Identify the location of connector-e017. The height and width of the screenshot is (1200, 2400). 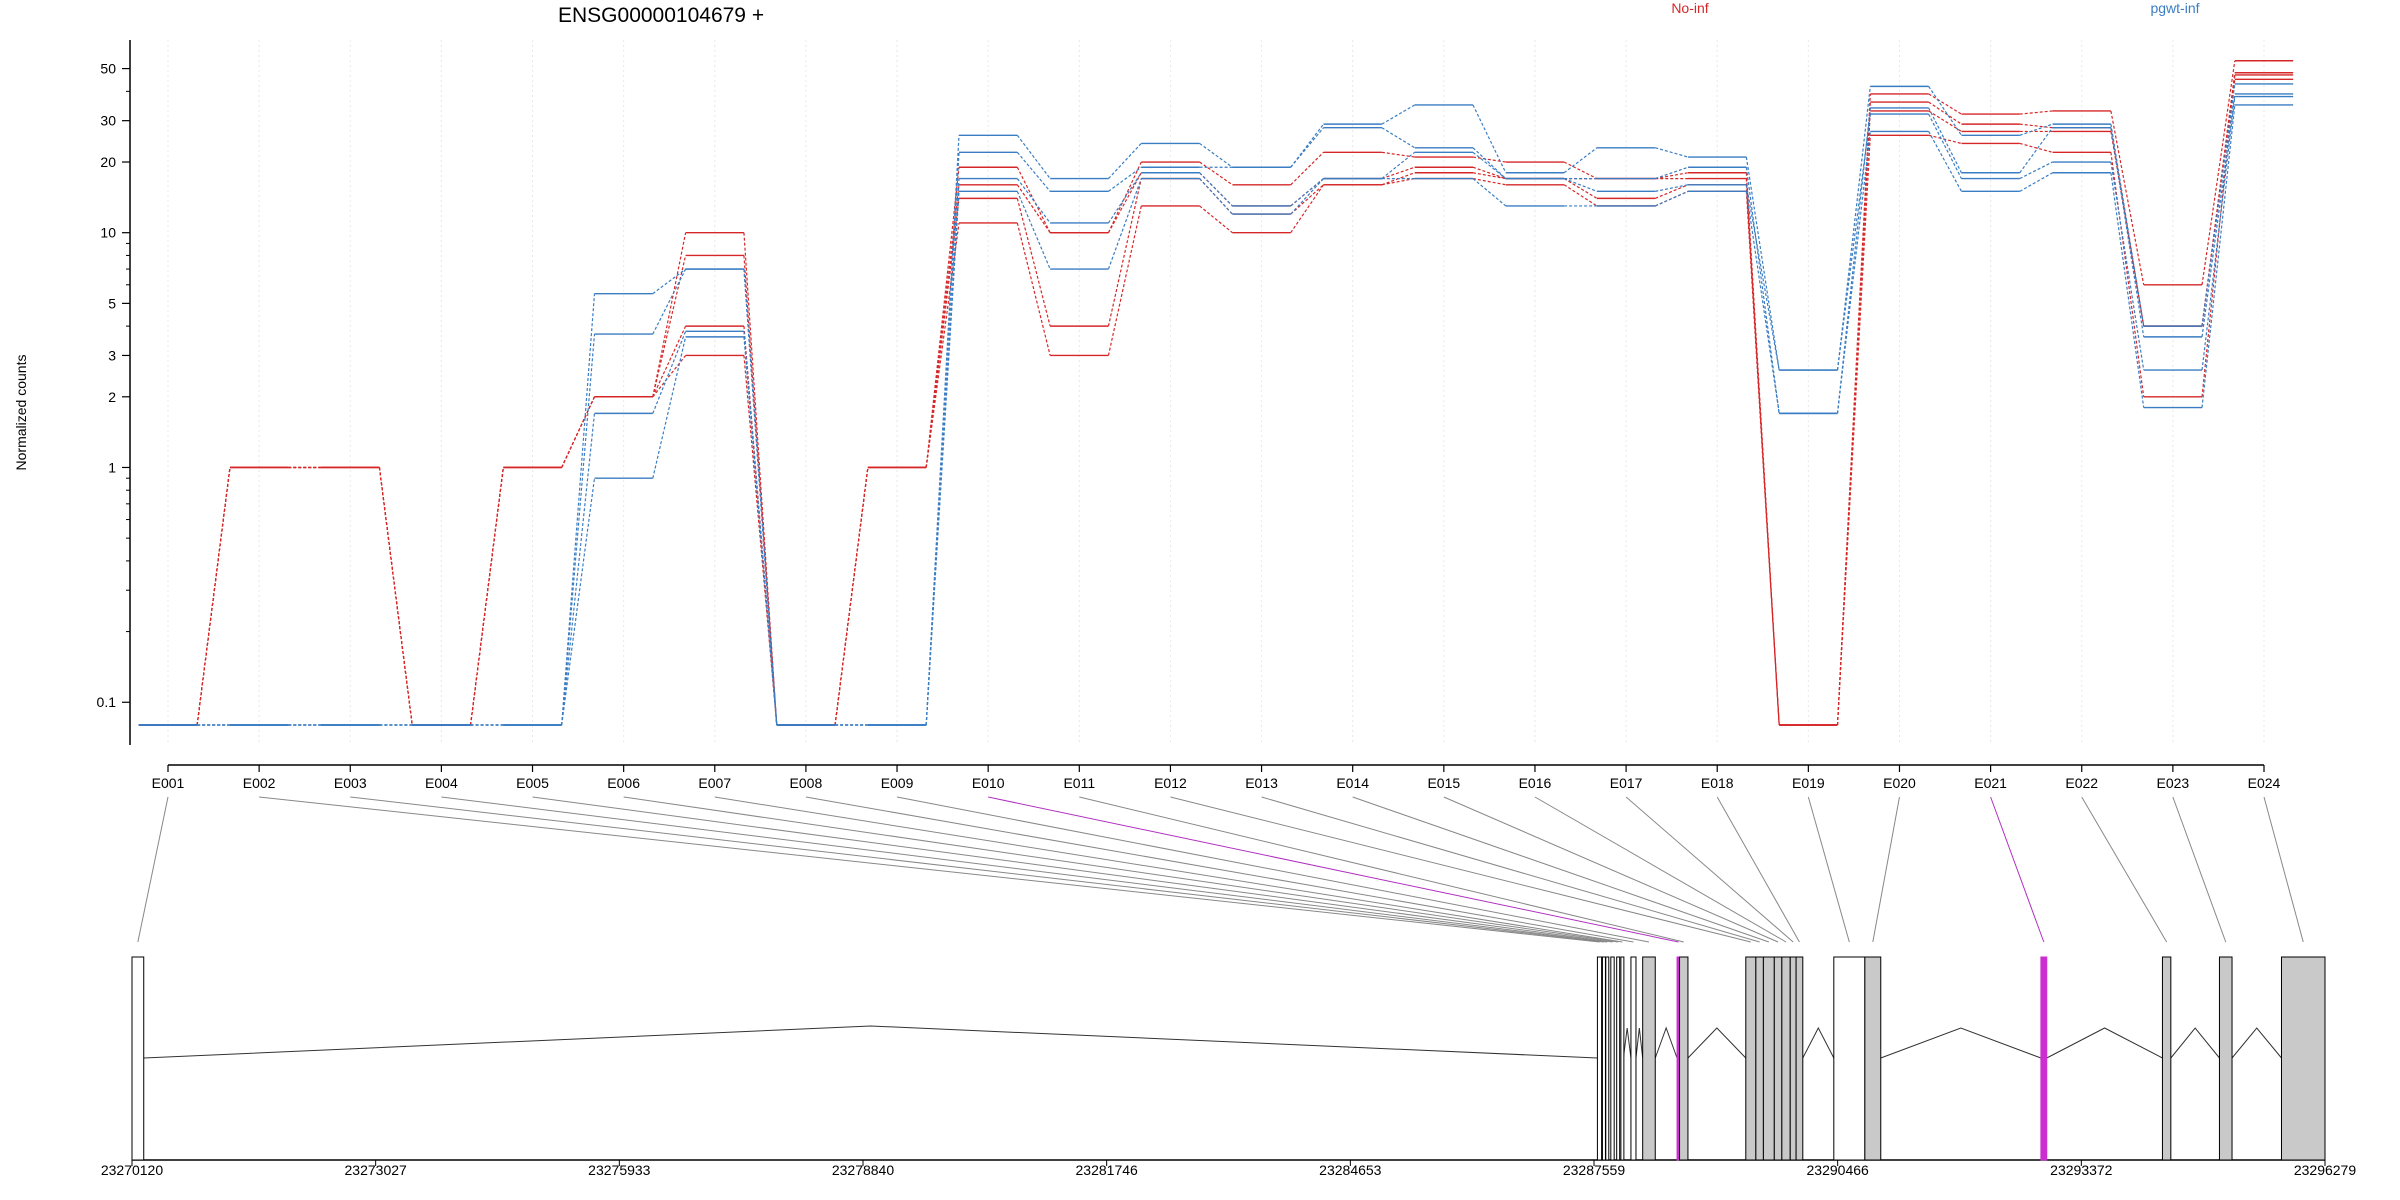
(1709, 869).